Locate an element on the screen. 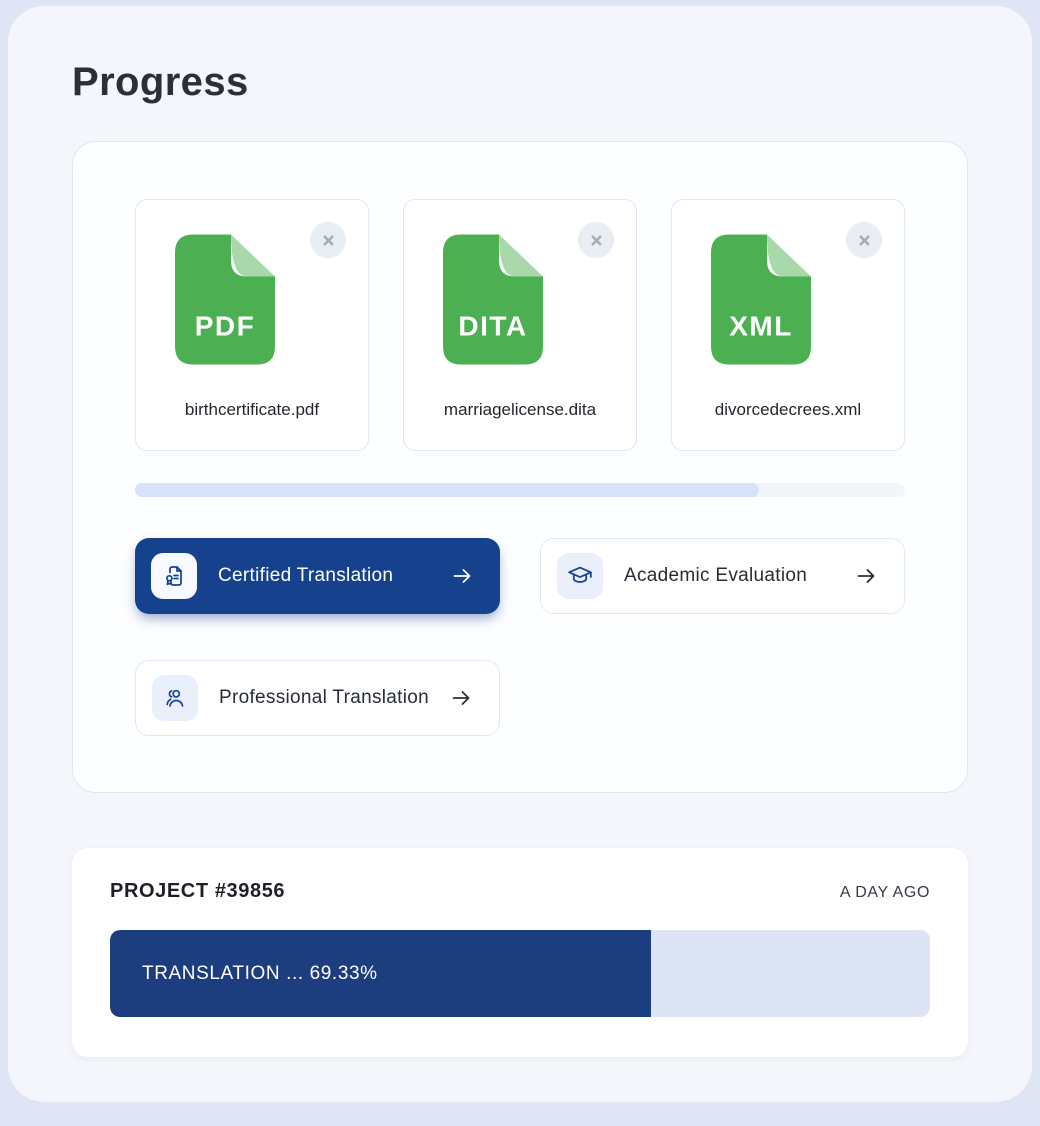 The width and height of the screenshot is (1040, 1126). team-icon is located at coordinates (175, 698).